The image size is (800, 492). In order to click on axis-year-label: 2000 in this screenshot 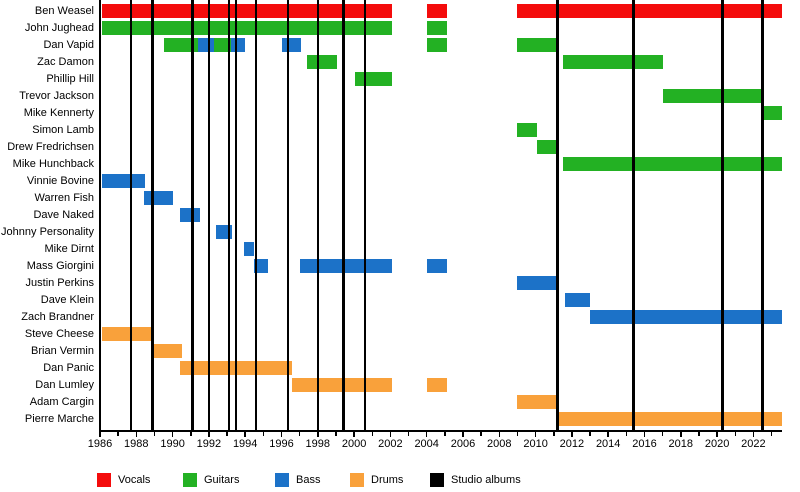, I will do `click(354, 444)`.